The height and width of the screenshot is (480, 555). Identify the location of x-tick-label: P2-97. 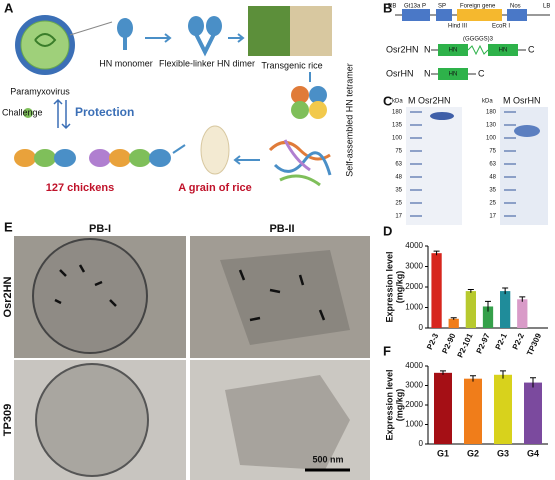
(483, 343).